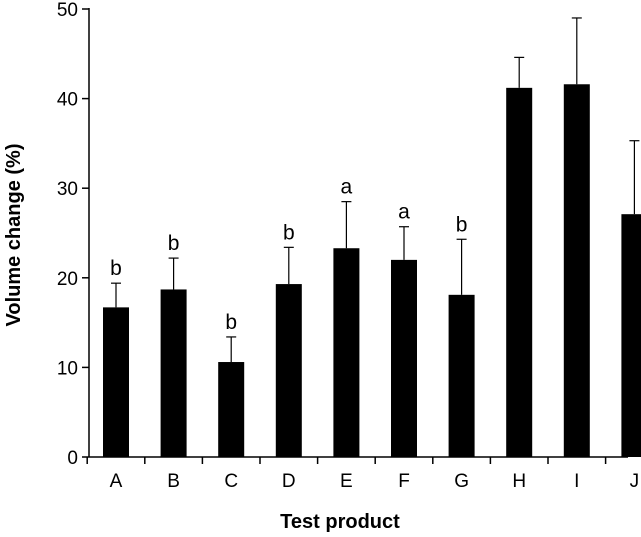 This screenshot has width=641, height=537. I want to click on y-tick-label: 0, so click(72, 458).